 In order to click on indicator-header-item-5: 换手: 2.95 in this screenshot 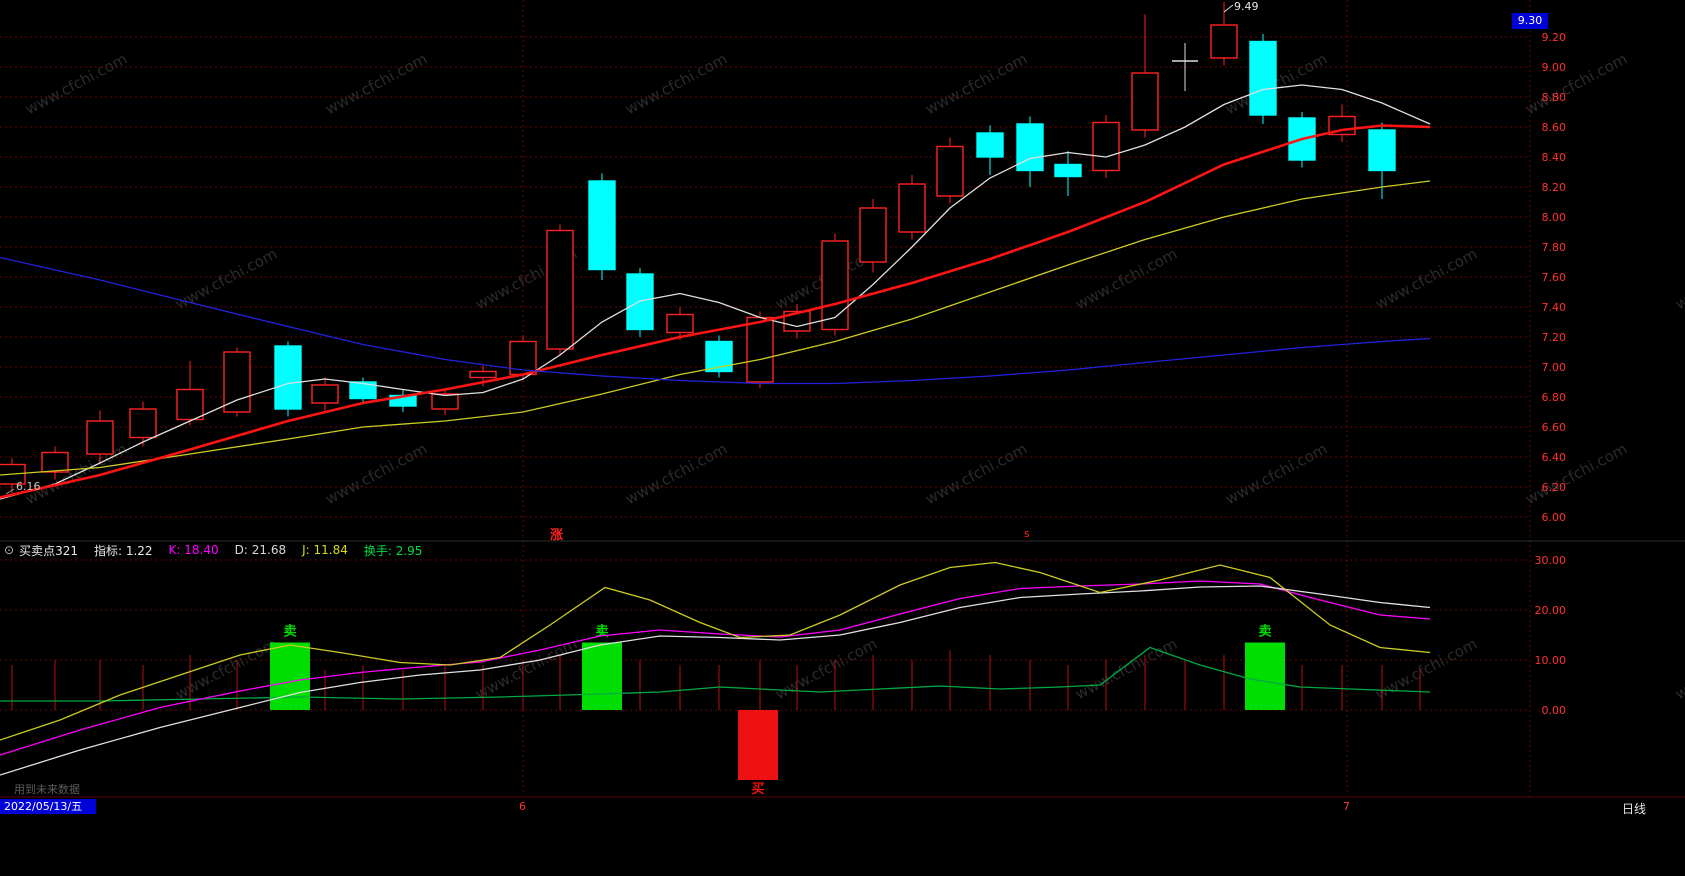, I will do `click(393, 550)`.